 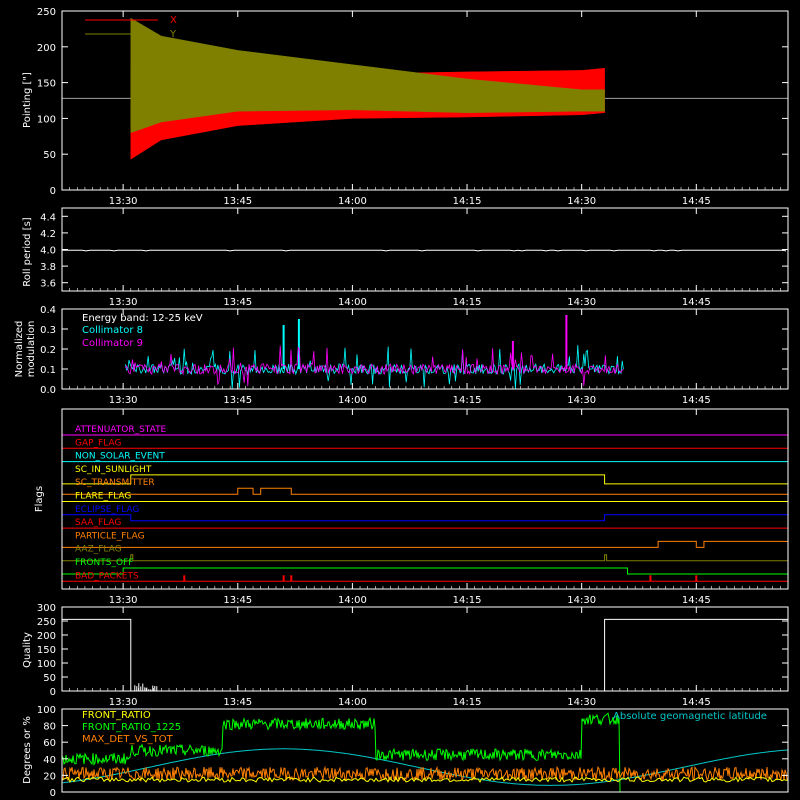 I want to click on quality-x-ticks: 13:30 13:45 14:00 14:15 14:30 14:45, so click(x=425, y=657).